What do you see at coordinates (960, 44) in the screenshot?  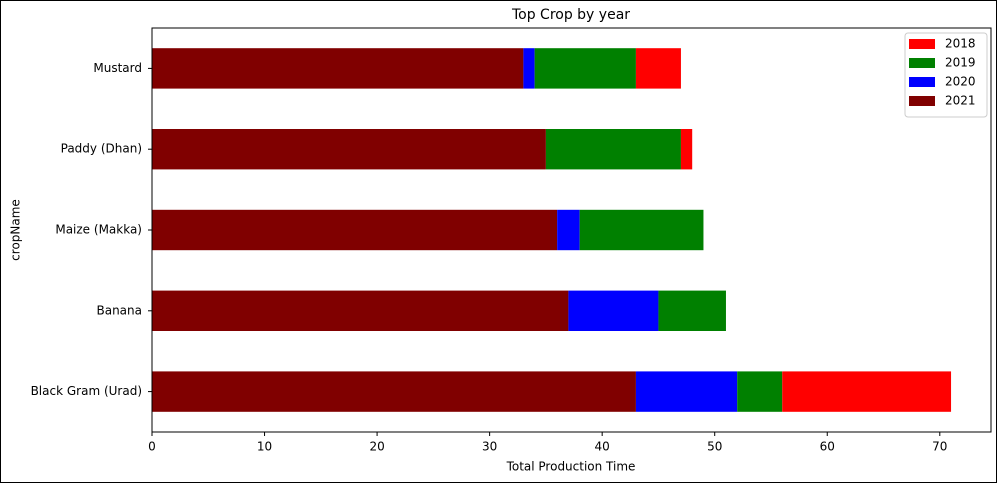 I see `legend-label: 2018` at bounding box center [960, 44].